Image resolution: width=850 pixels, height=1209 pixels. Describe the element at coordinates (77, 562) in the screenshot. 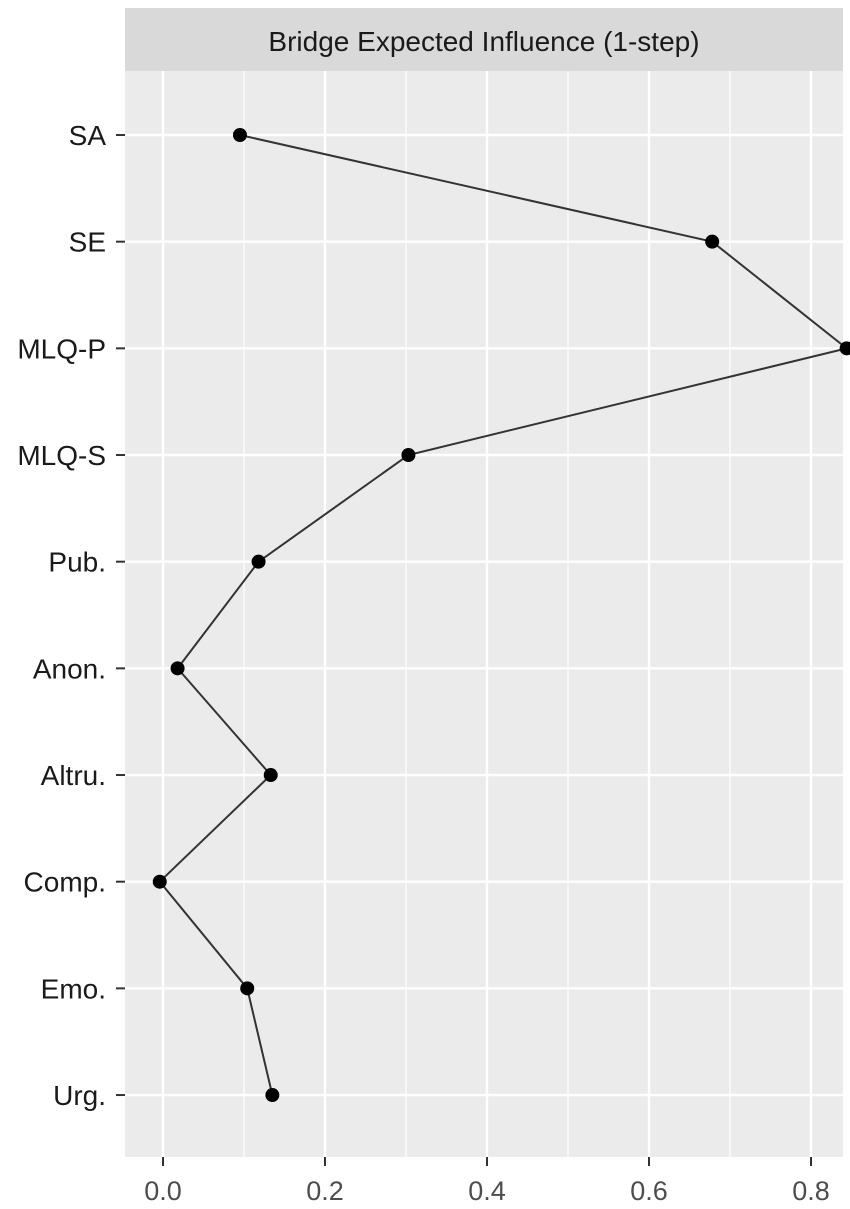

I see `y-tick-label: Pub.` at that location.